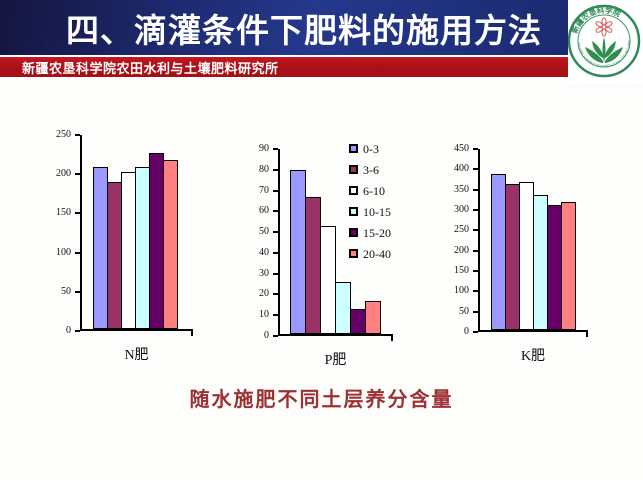 This screenshot has height=480, width=643. What do you see at coordinates (335, 360) in the screenshot?
I see `chart-category-label: P肥` at bounding box center [335, 360].